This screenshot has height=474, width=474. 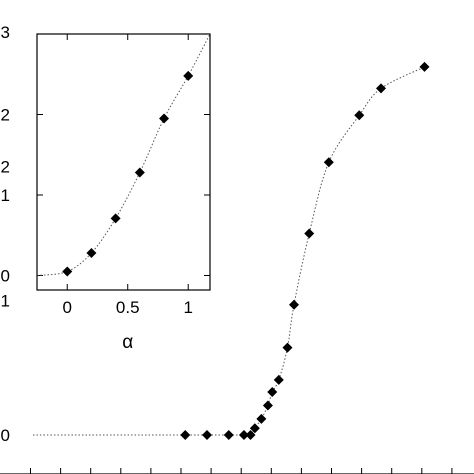 I want to click on inset-y-tick-label: 0.1, so click(x=5, y=195).